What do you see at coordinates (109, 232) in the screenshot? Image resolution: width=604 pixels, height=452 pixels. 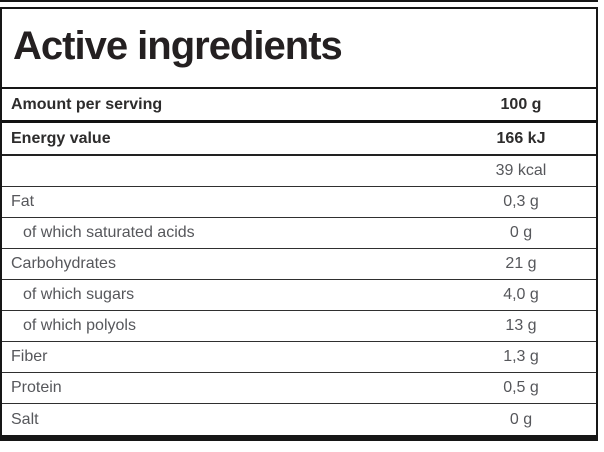 I see `row-label: of which saturated acids` at bounding box center [109, 232].